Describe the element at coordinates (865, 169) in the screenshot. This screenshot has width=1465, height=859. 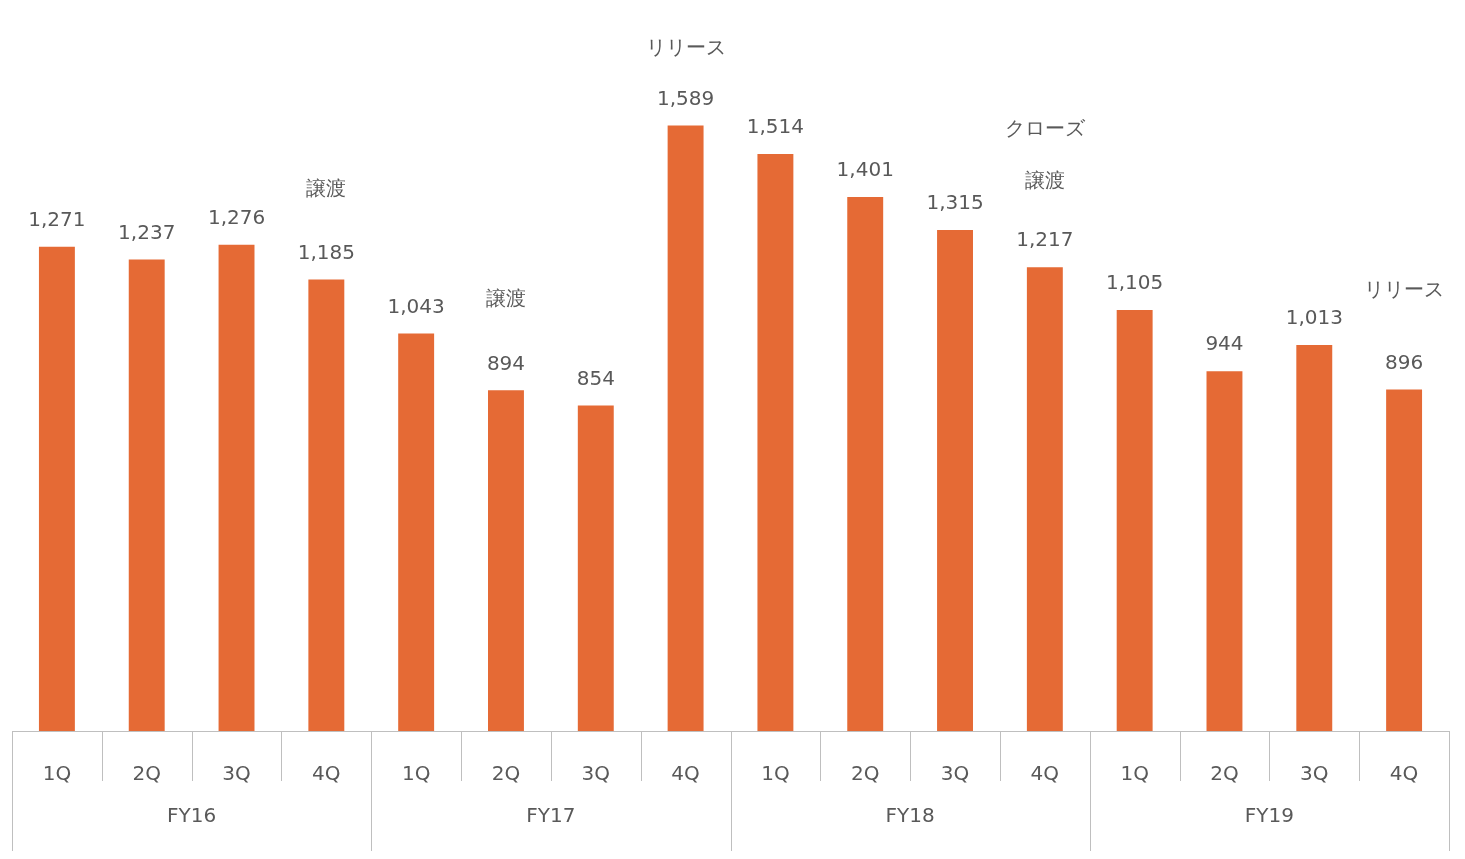
I see `data-label: 1,401` at that location.